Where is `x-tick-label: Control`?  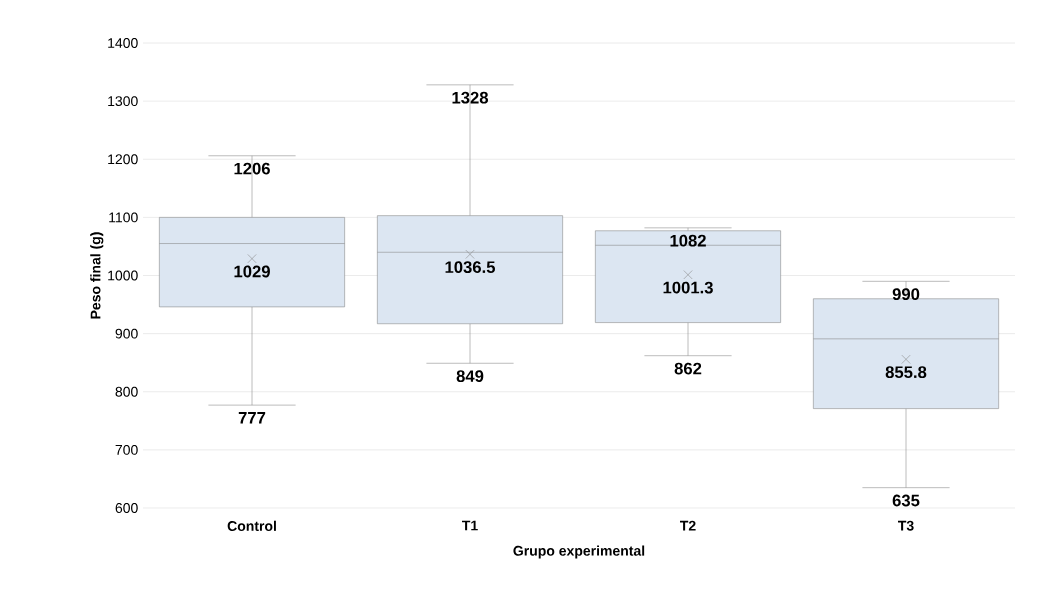 x-tick-label: Control is located at coordinates (251, 525).